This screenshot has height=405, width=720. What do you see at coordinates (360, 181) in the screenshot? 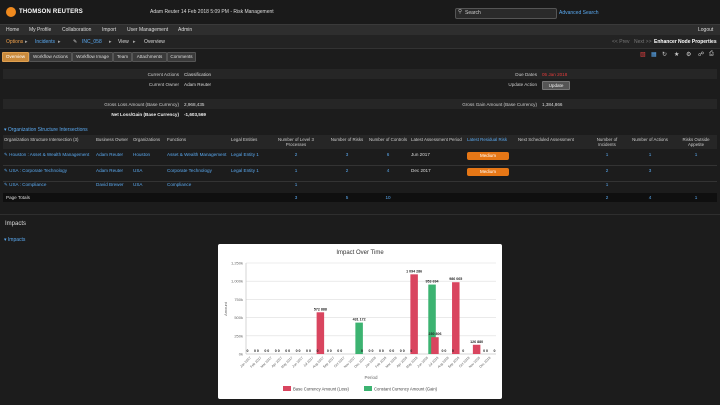
I see `row-divider` at bounding box center [360, 181].